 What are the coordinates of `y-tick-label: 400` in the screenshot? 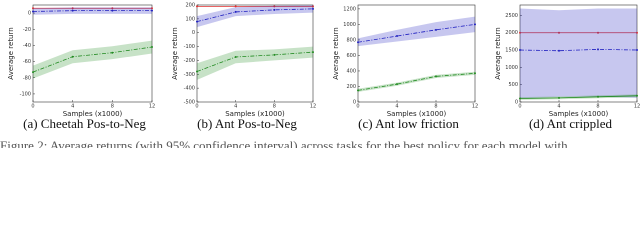 It's located at (351, 71).